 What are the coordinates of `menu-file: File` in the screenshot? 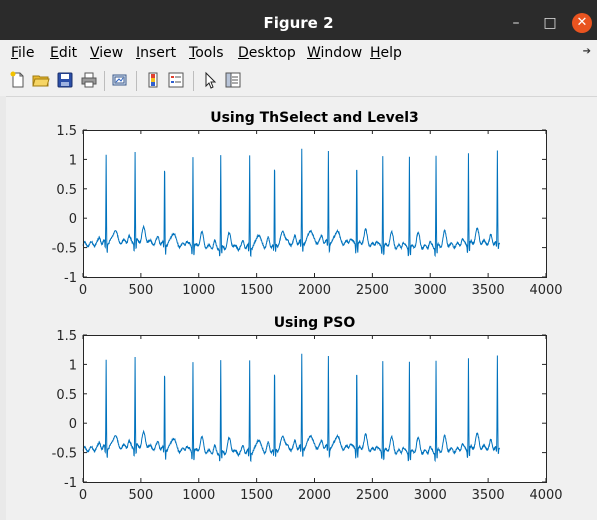 It's located at (22, 53).